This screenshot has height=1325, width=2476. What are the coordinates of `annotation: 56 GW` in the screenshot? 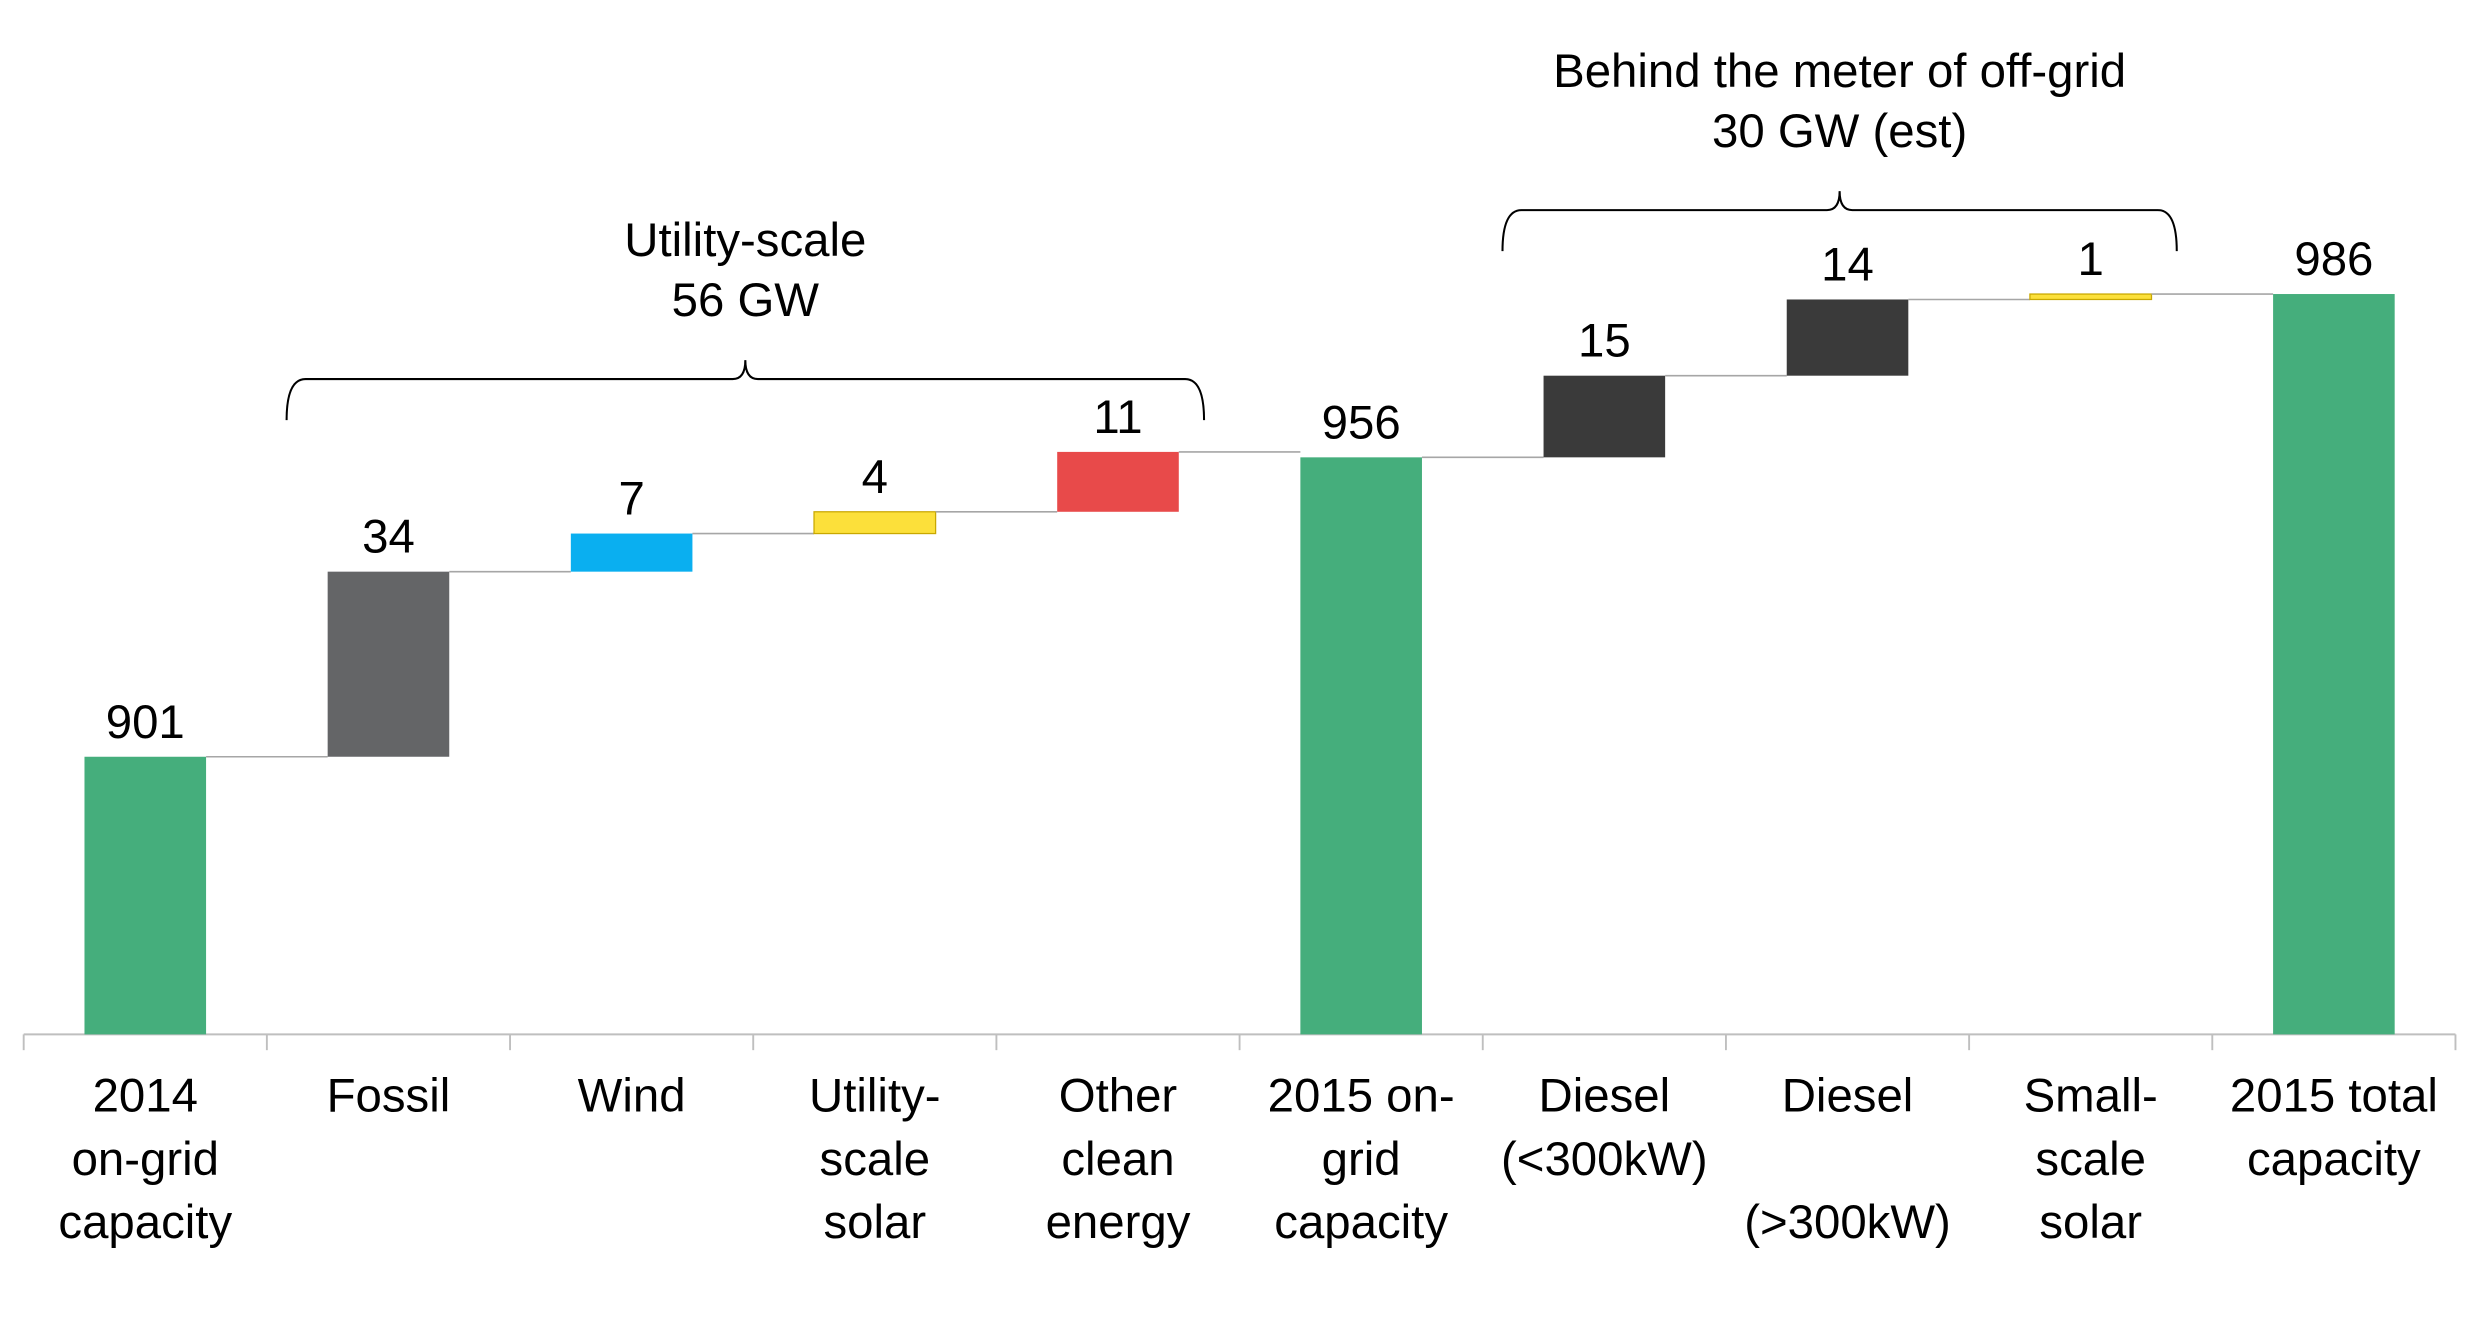 It's located at (746, 300).